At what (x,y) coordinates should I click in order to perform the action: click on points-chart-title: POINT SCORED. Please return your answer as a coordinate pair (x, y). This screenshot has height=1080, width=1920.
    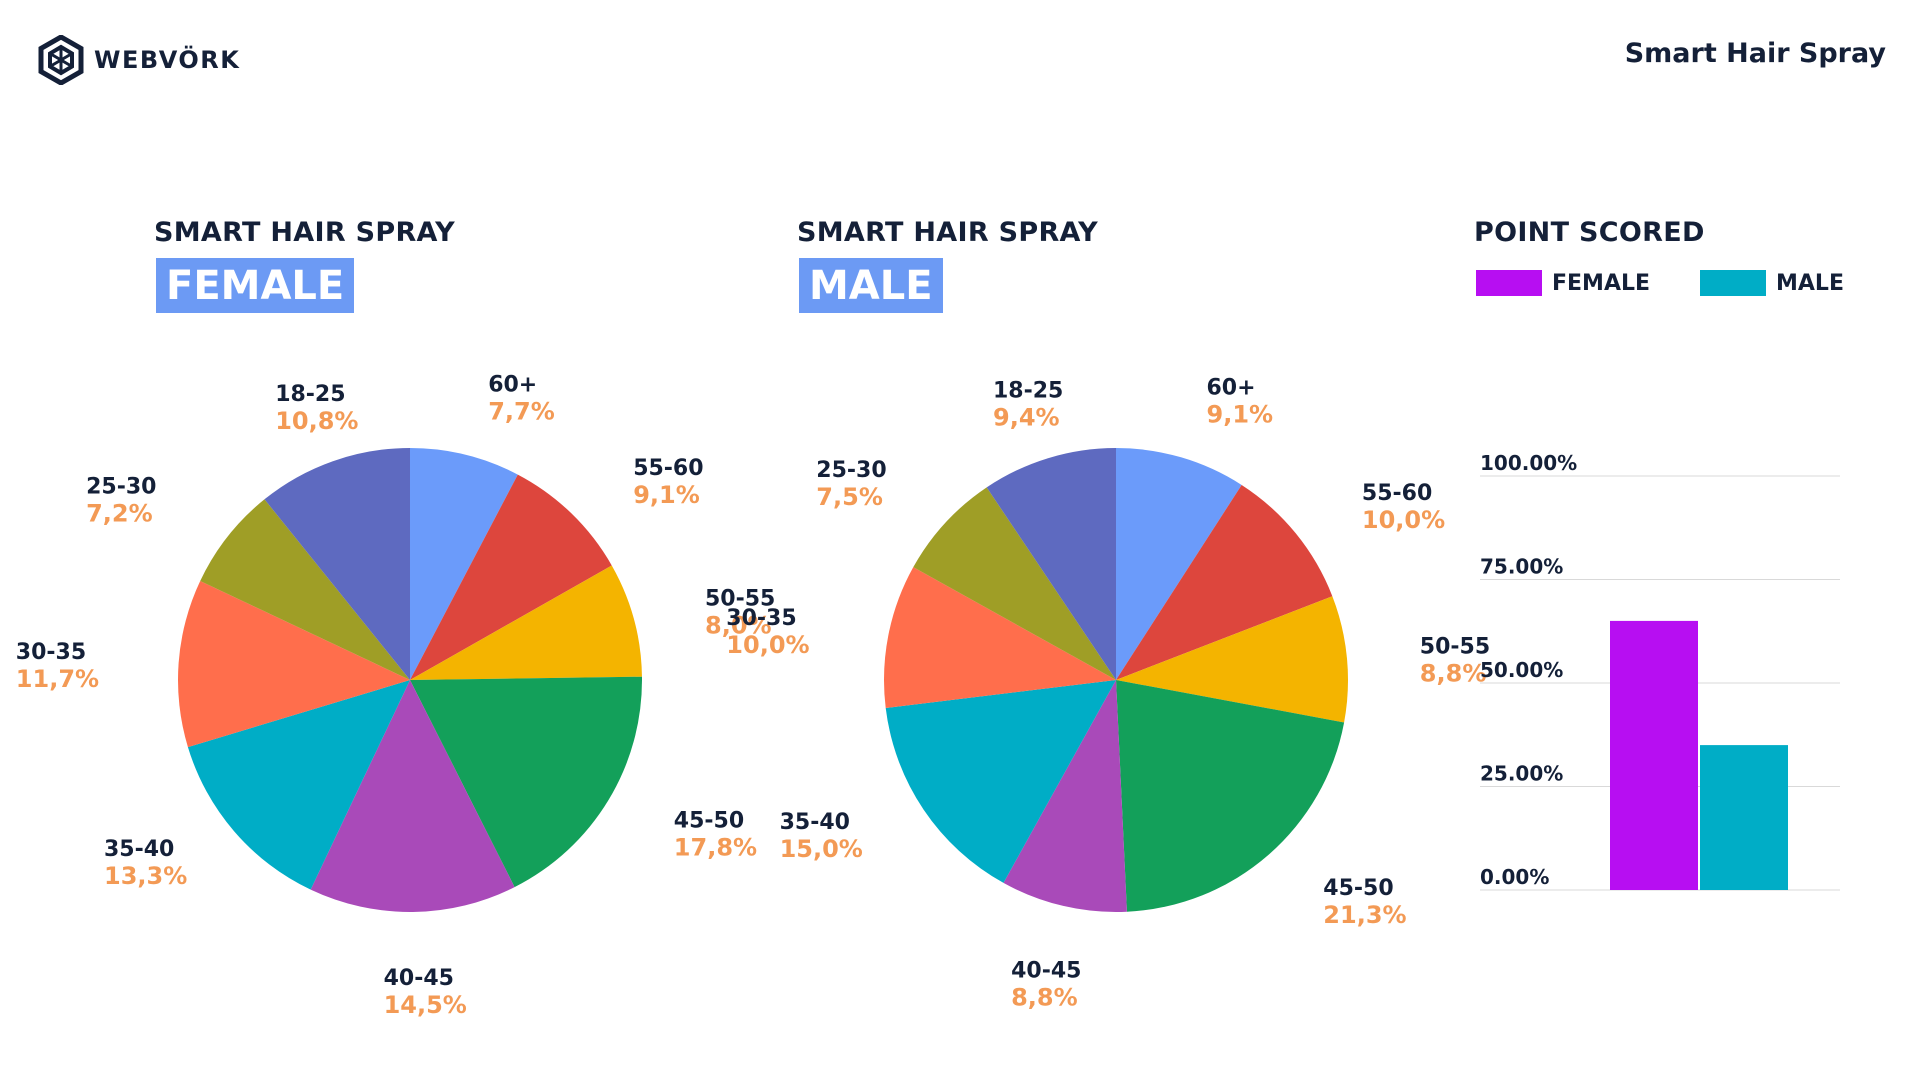
    Looking at the image, I should click on (1589, 232).